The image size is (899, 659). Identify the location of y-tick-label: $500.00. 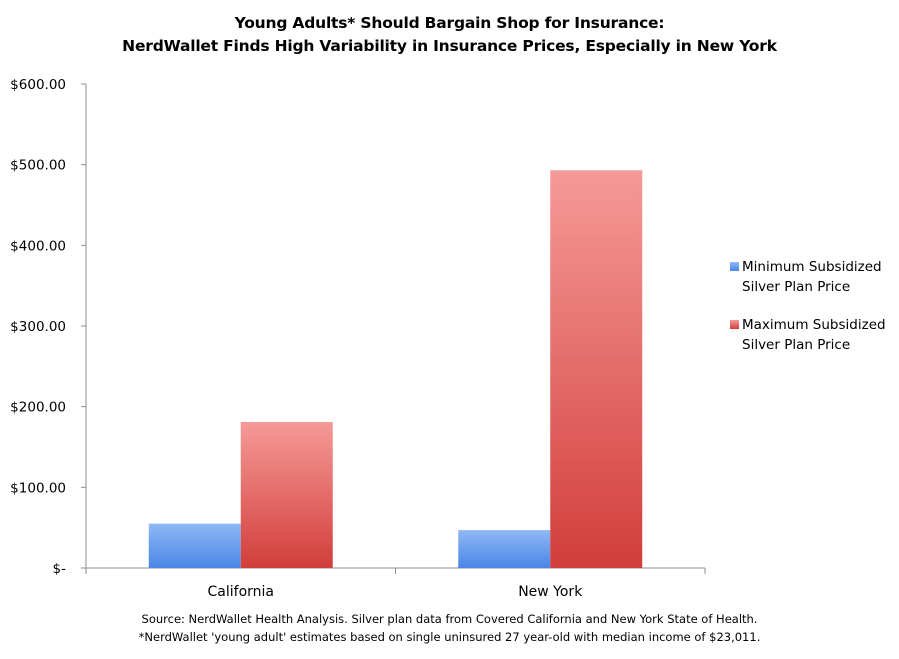
(38, 166).